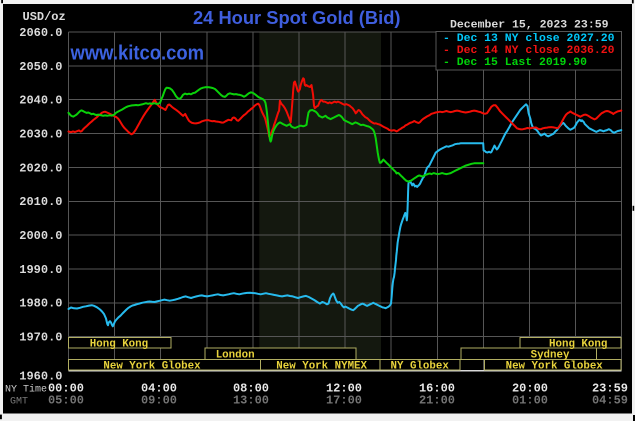 The image size is (635, 421). What do you see at coordinates (610, 401) in the screenshot?
I see `svg-text: 04:59` at bounding box center [610, 401].